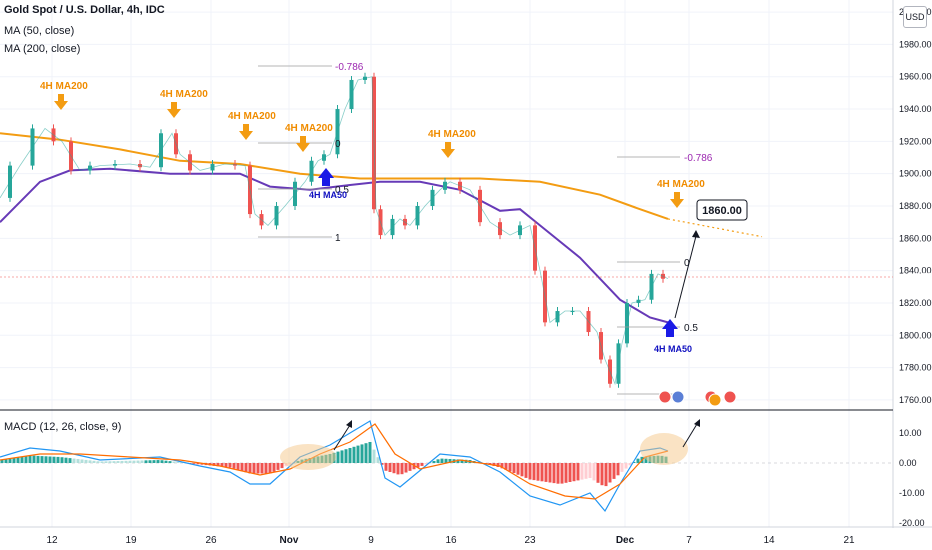  I want to click on ma200-dotted-projection, so click(715, 228).